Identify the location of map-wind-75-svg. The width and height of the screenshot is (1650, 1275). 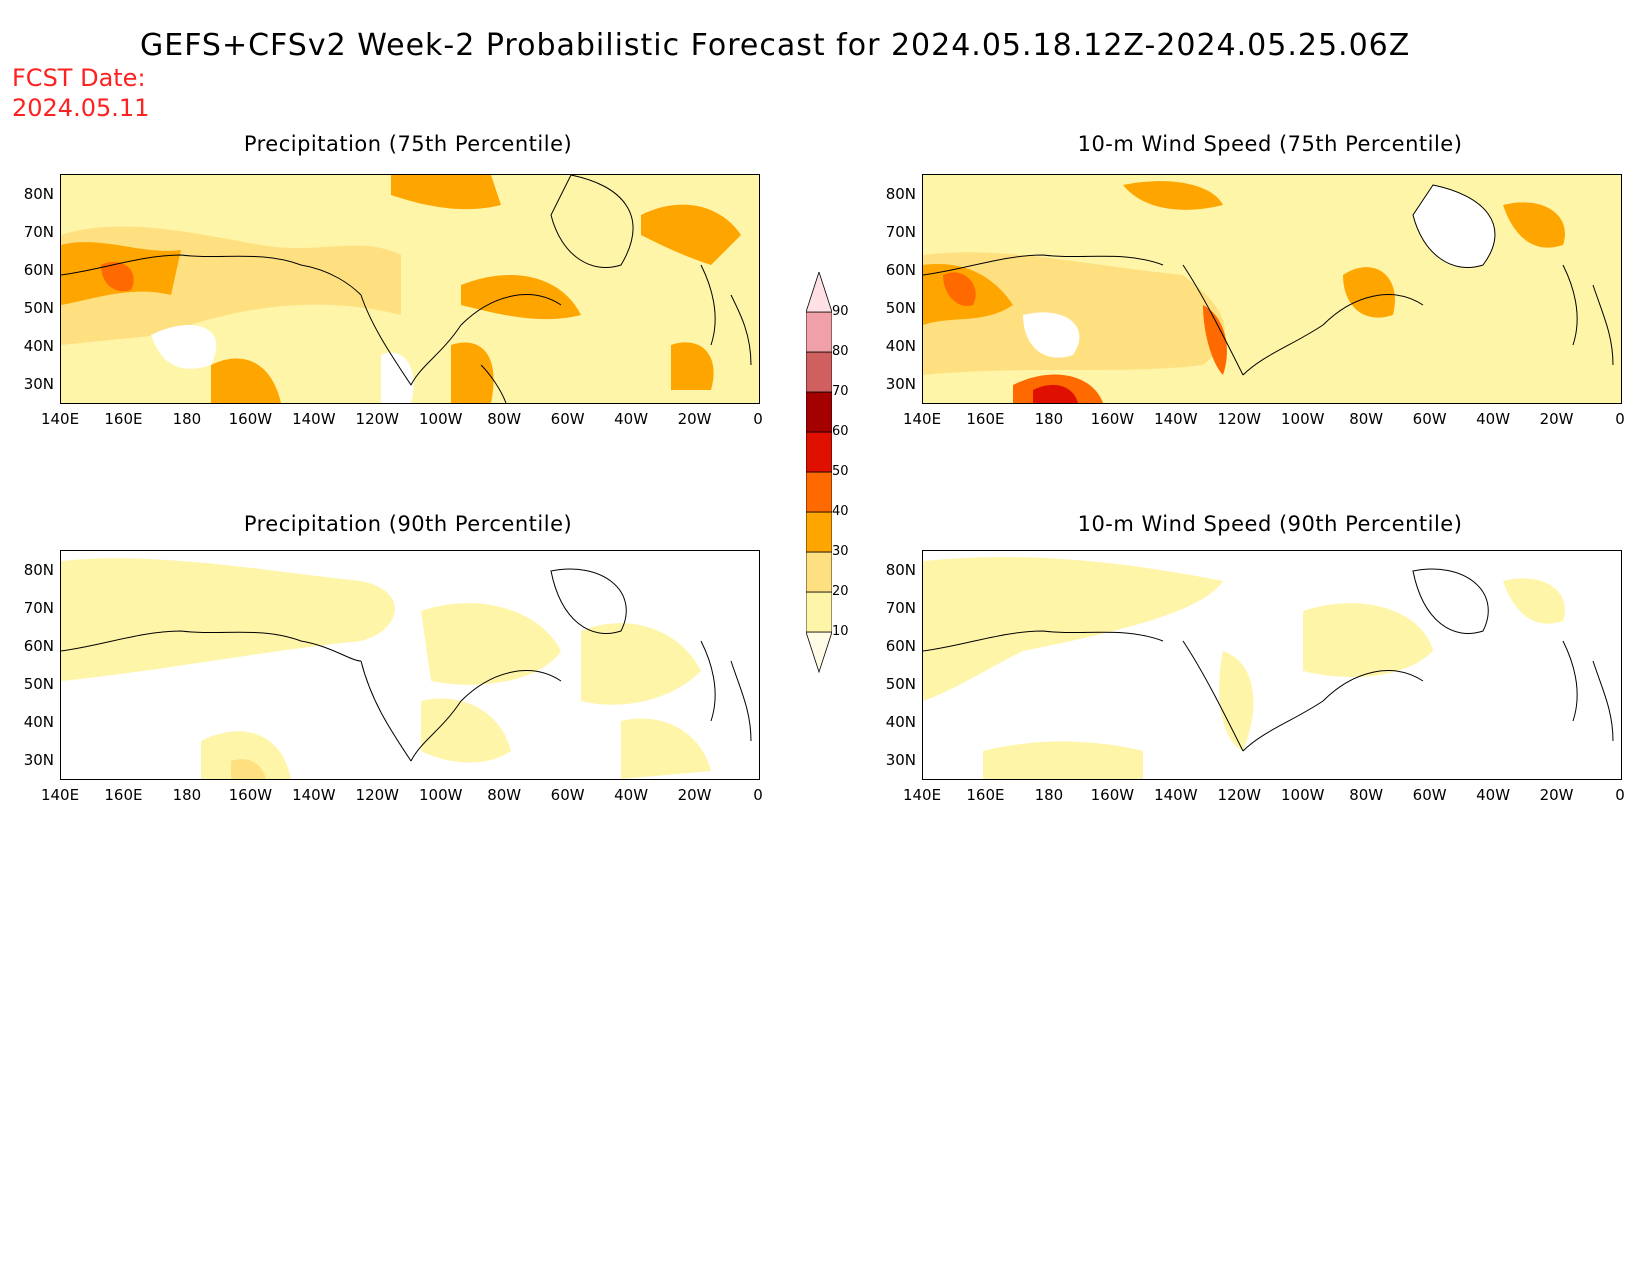
(1272, 289).